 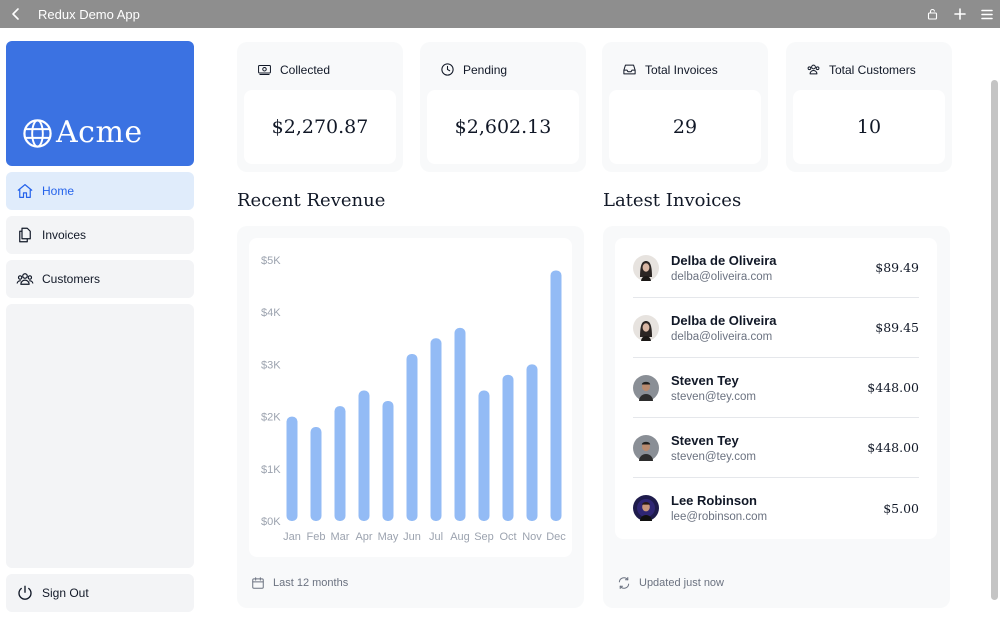 What do you see at coordinates (271, 313) in the screenshot?
I see `y-tick-label: $4K` at bounding box center [271, 313].